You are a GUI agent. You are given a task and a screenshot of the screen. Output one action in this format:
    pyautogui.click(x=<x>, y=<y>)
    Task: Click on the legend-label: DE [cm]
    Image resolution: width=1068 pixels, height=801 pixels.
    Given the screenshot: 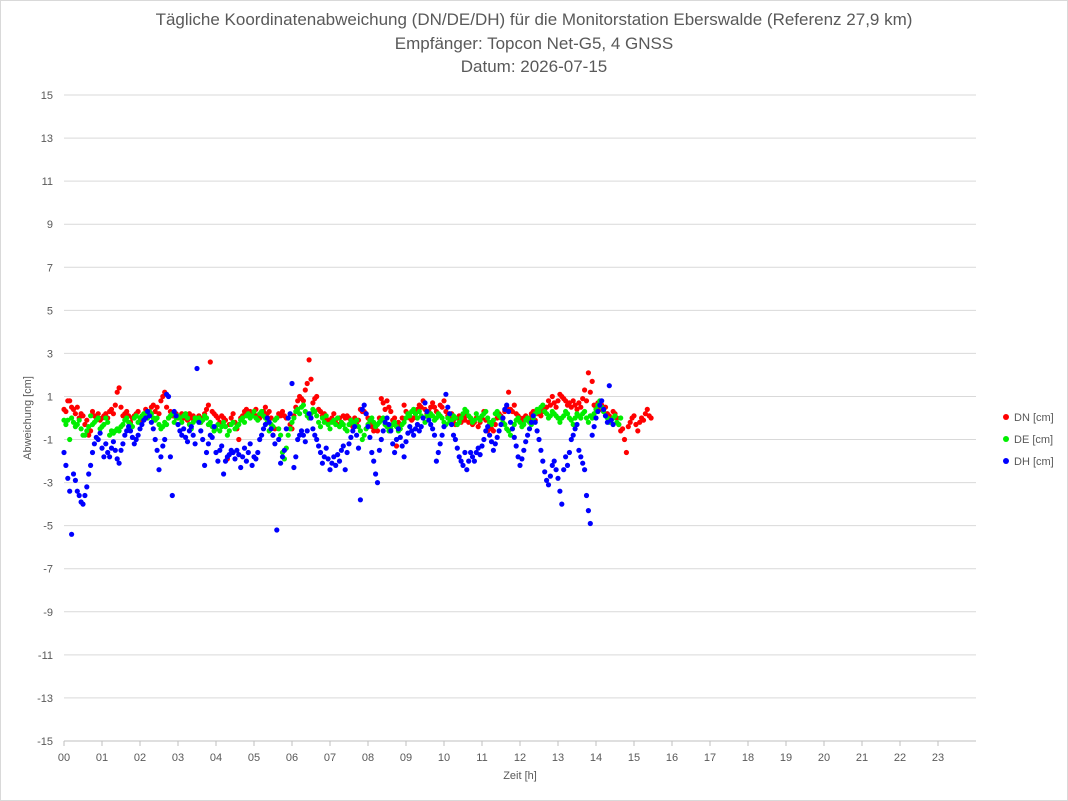 What is the action you would take?
    pyautogui.click(x=1033, y=440)
    